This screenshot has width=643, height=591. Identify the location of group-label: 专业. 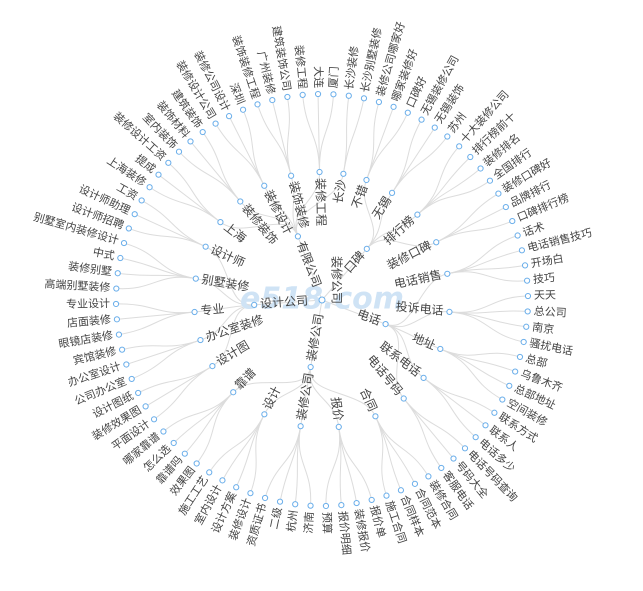
(212, 309).